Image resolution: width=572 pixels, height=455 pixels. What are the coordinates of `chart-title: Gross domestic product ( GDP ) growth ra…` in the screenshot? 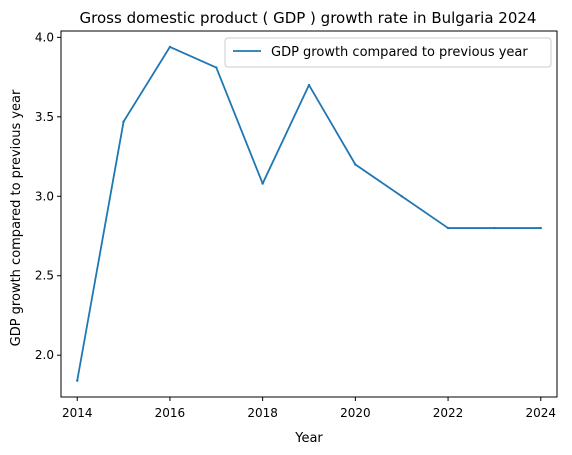 It's located at (308, 18).